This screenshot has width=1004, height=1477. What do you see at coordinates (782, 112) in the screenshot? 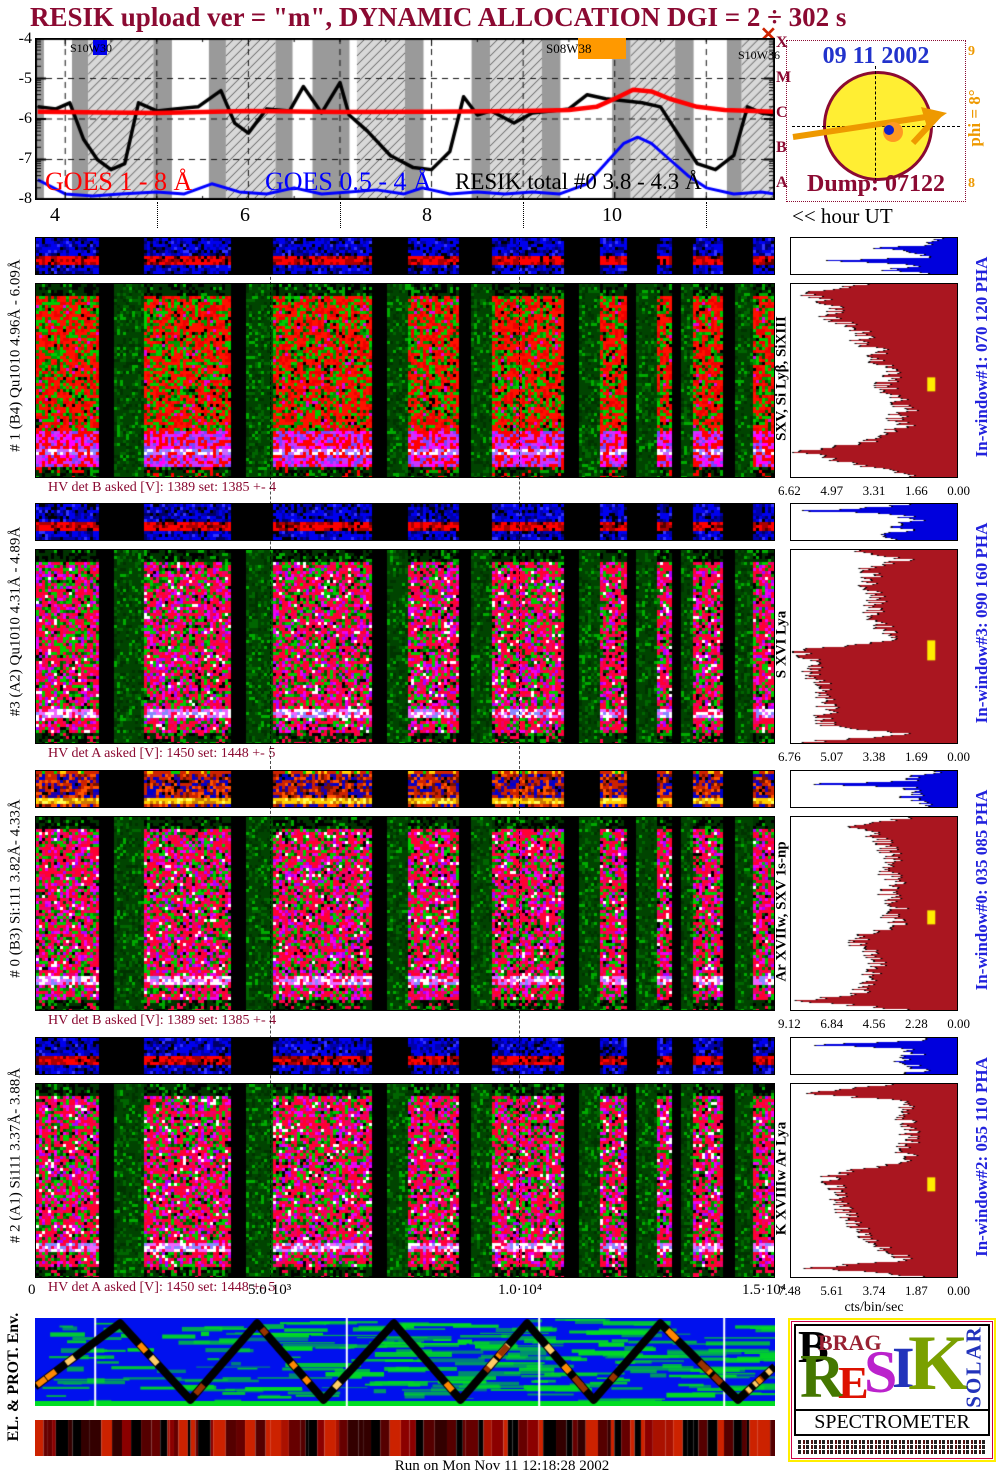
I see `goes-class-c: C` at bounding box center [782, 112].